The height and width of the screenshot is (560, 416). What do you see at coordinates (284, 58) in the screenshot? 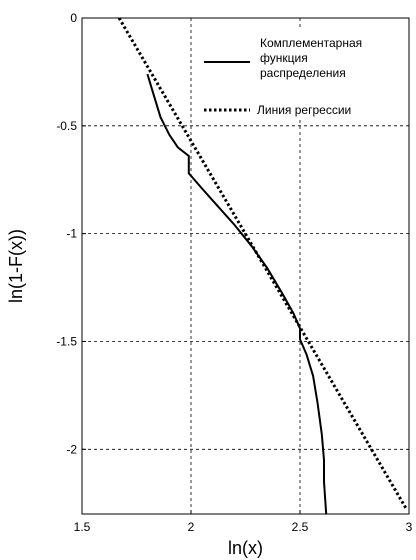
I see `legend-label: функция` at bounding box center [284, 58].